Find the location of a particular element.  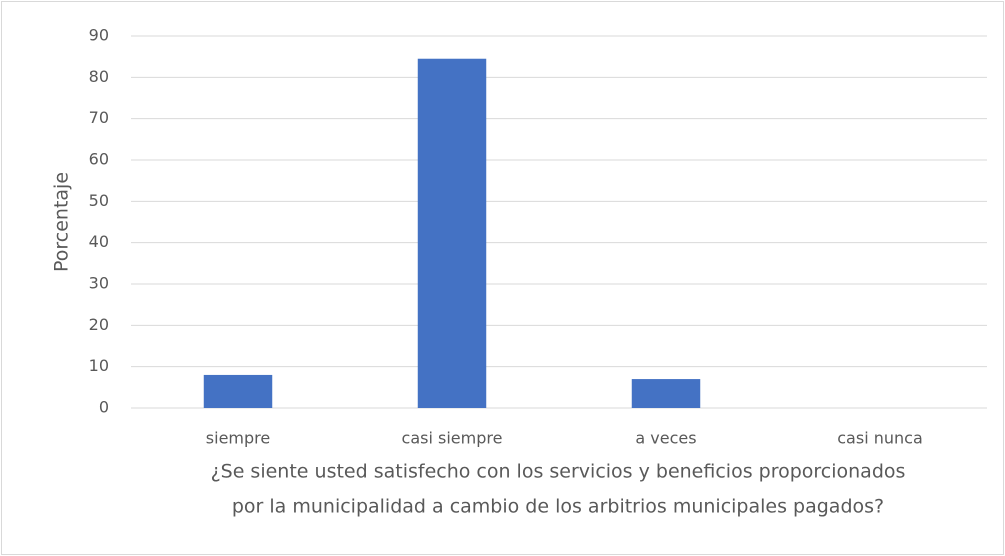

y-tick-label: 0 is located at coordinates (104, 407).